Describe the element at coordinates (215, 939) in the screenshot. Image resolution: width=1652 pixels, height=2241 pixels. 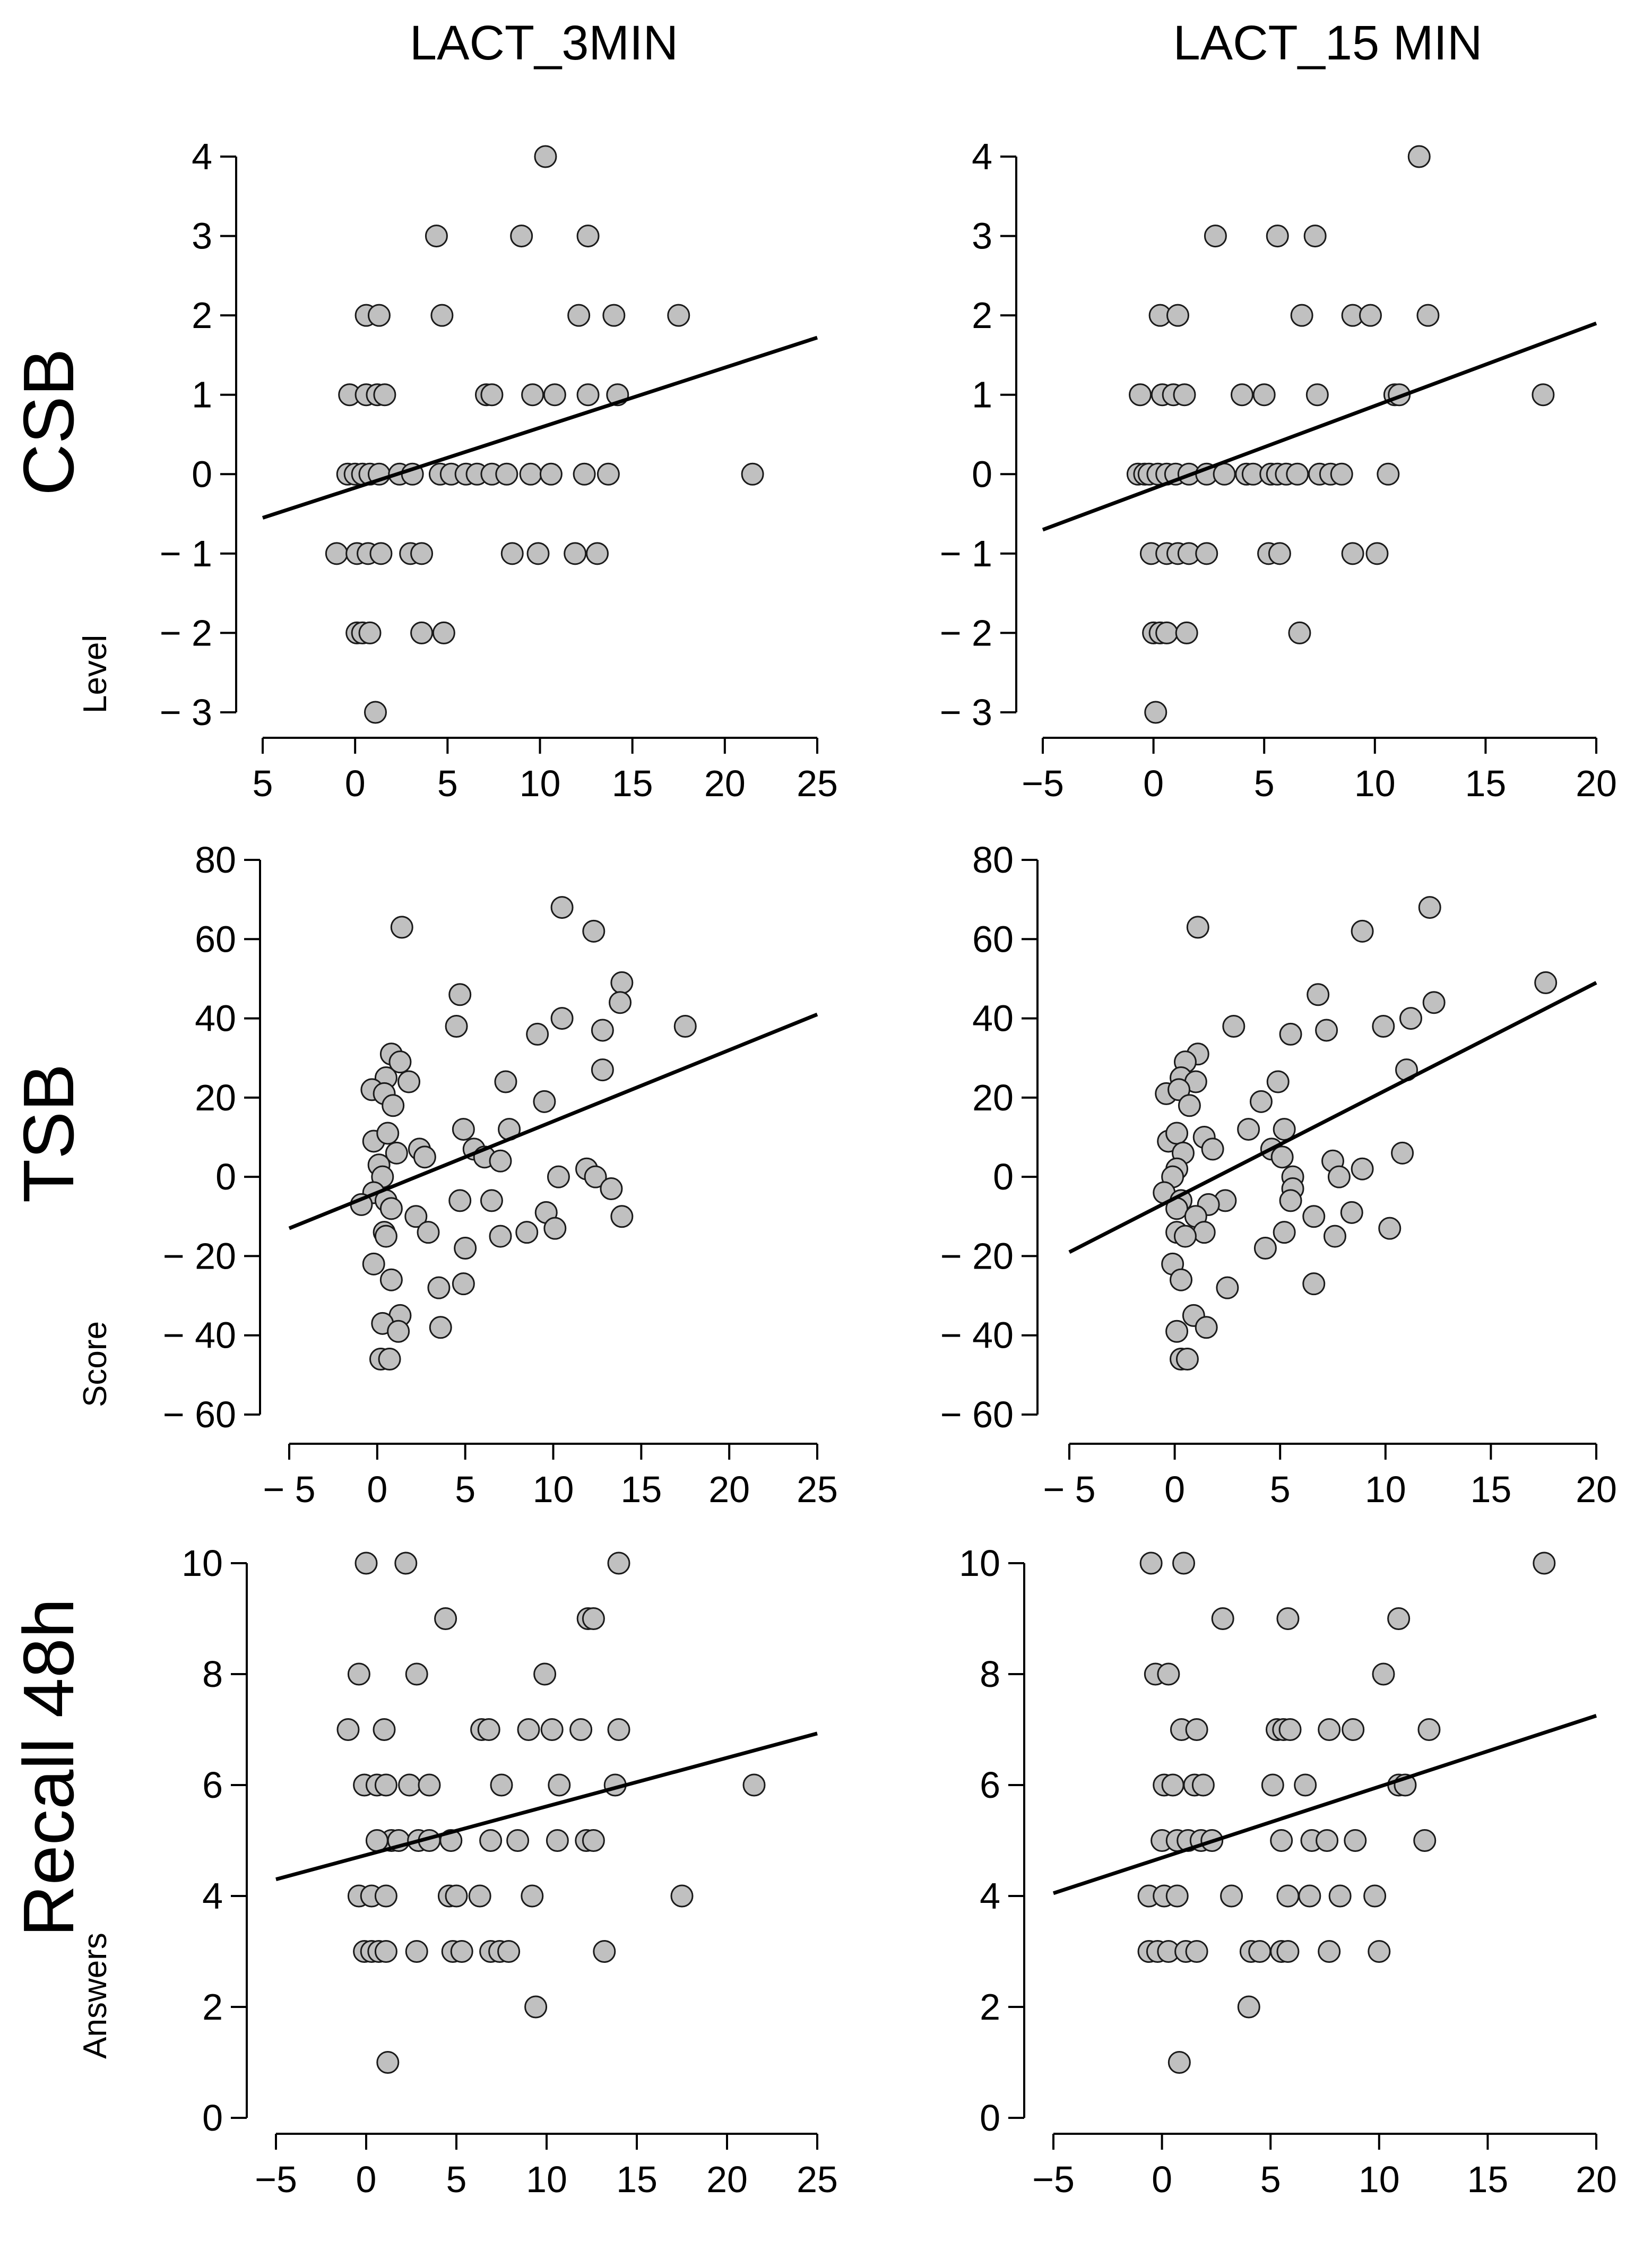
I see `y-tick-label: 60` at that location.